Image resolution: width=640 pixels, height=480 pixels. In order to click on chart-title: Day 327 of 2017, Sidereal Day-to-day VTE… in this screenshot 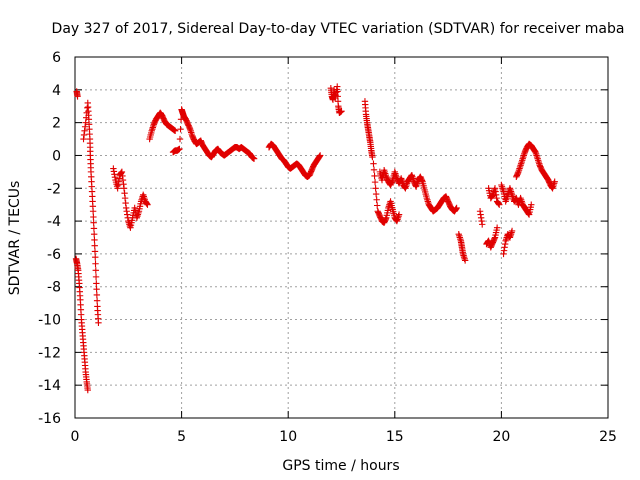, I will do `click(338, 29)`.